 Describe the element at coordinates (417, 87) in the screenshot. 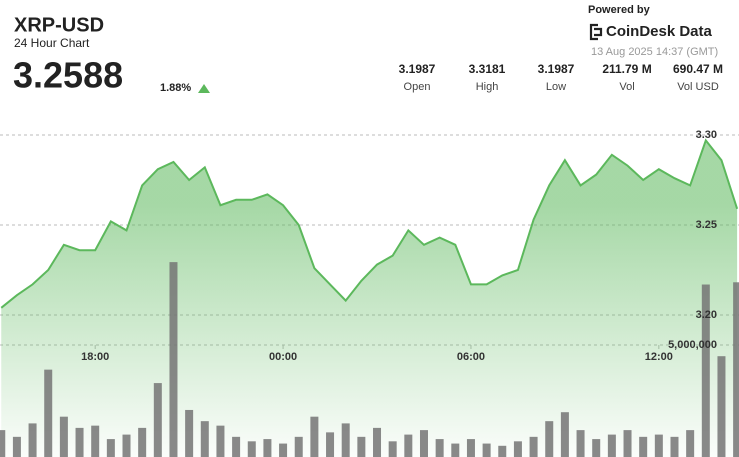

I see `stat-label: Open` at that location.